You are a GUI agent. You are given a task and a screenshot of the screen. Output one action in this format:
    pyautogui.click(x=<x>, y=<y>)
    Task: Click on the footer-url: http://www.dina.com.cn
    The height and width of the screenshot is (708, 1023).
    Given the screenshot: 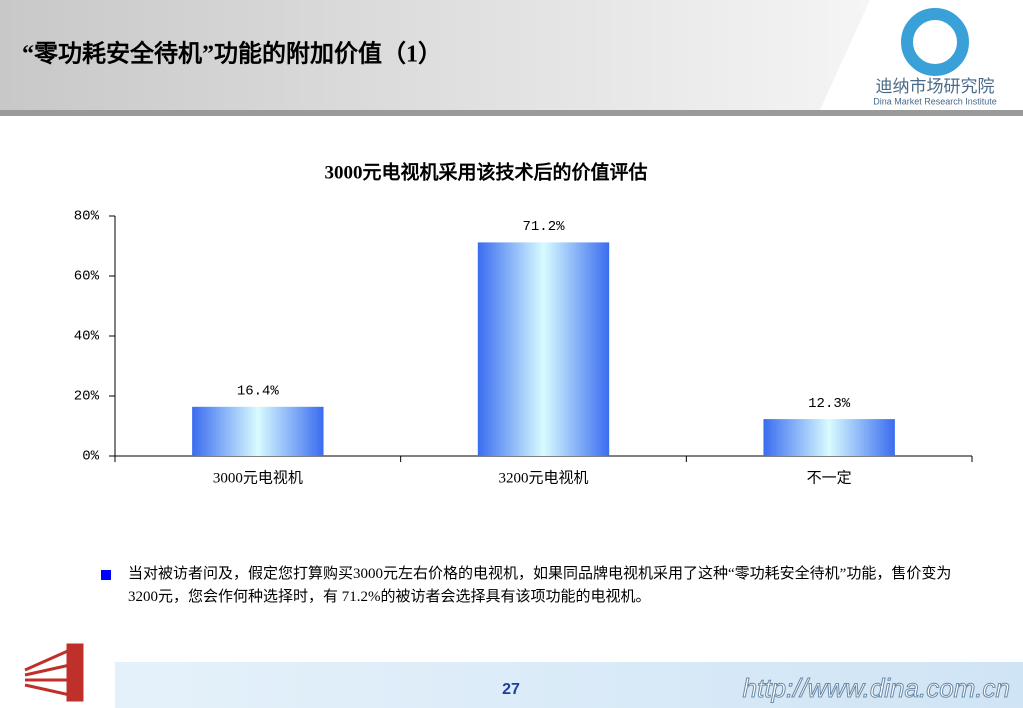 What is the action you would take?
    pyautogui.click(x=876, y=688)
    